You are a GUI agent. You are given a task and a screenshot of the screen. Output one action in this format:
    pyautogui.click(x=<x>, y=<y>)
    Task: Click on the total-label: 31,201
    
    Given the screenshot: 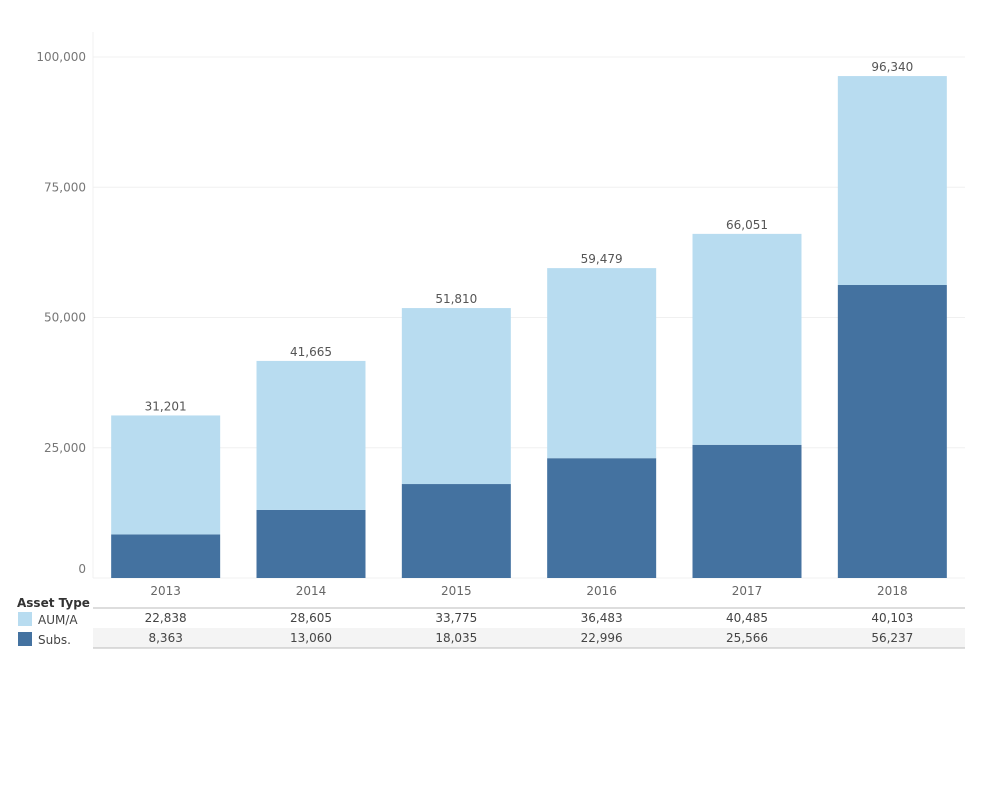 What is the action you would take?
    pyautogui.click(x=166, y=406)
    